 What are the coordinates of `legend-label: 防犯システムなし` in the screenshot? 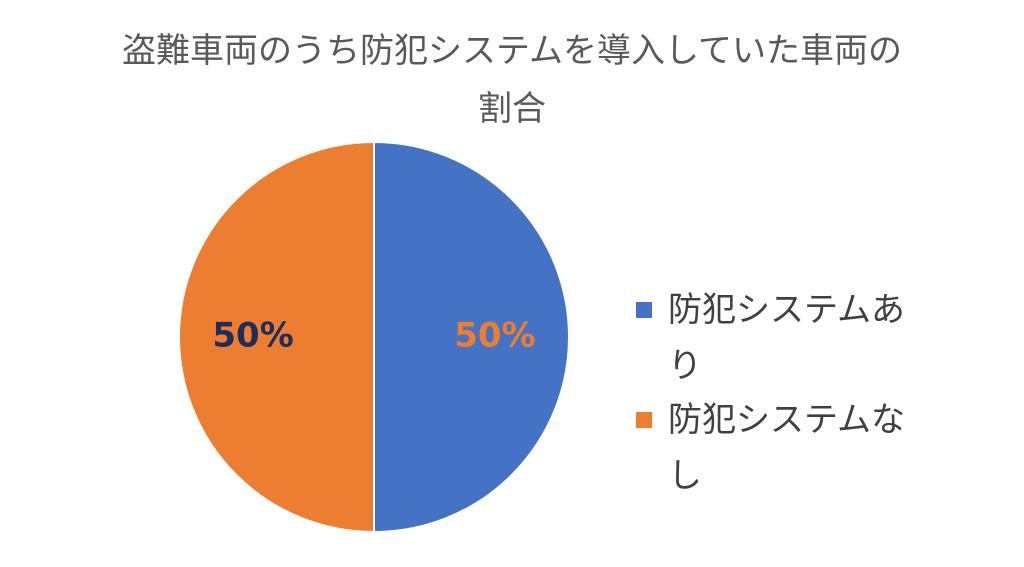 It's located at (786, 448).